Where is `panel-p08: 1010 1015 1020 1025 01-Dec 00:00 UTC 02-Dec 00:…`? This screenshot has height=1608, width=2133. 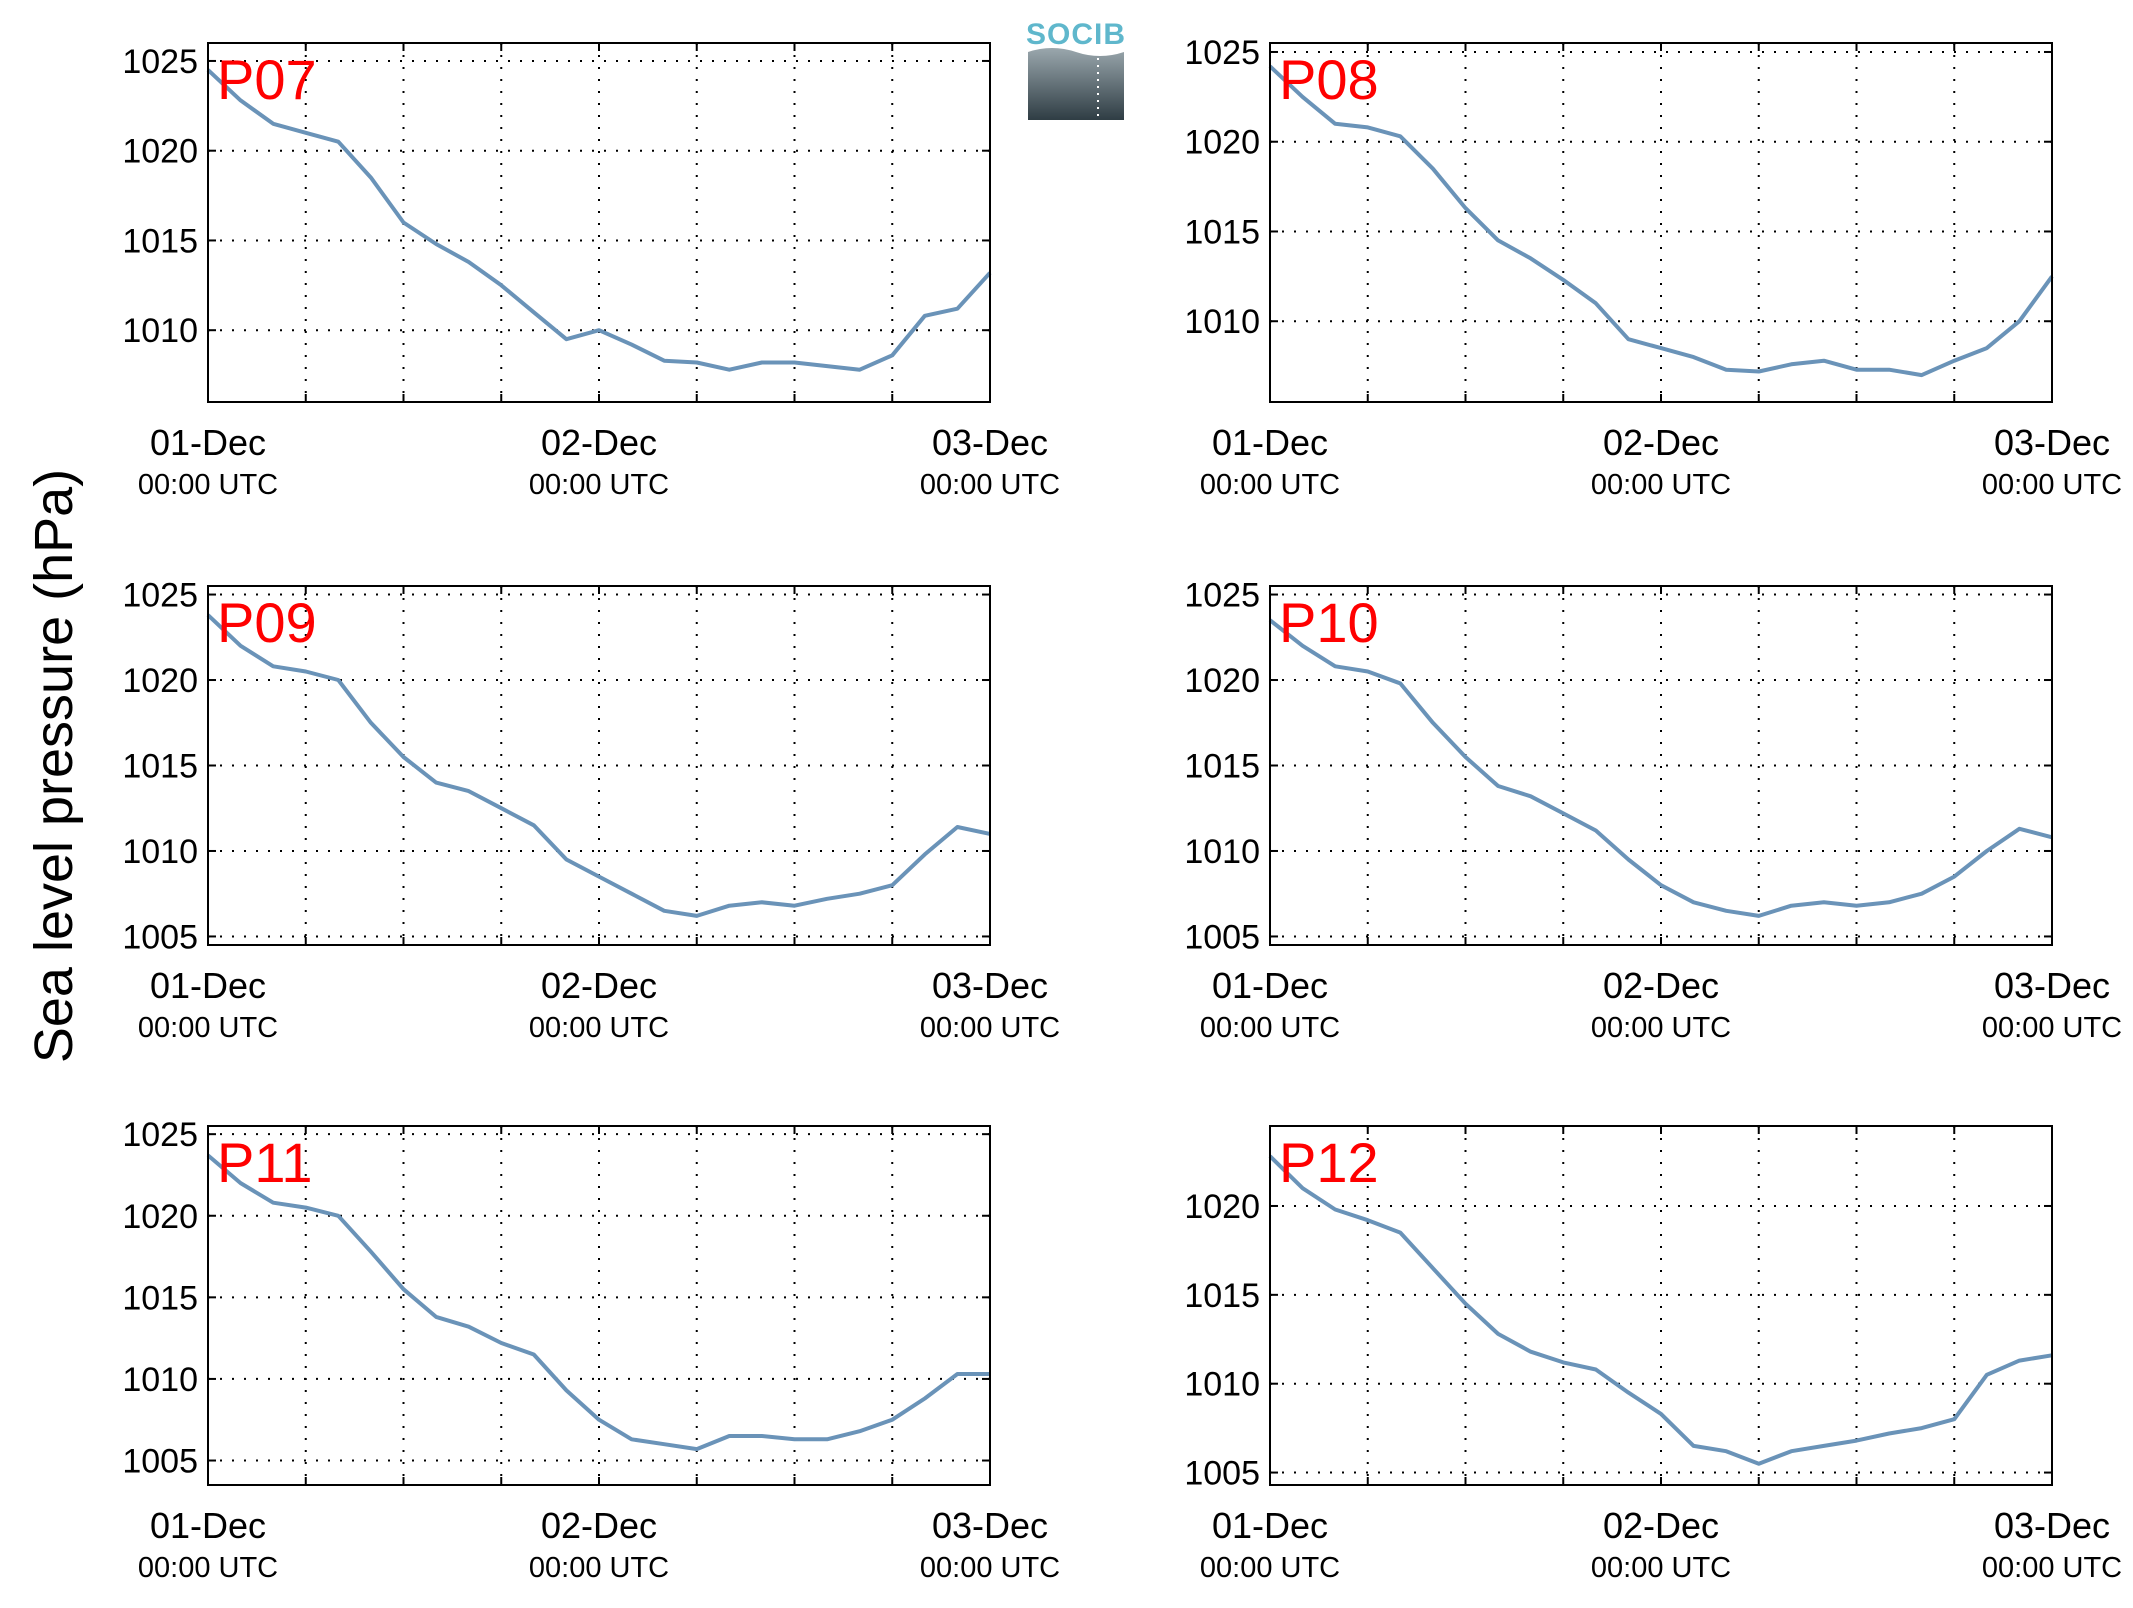 panel-p08: 1010 1015 1020 1025 01-Dec 00:00 UTC 02-Dec 00:… is located at coordinates (1653, 267).